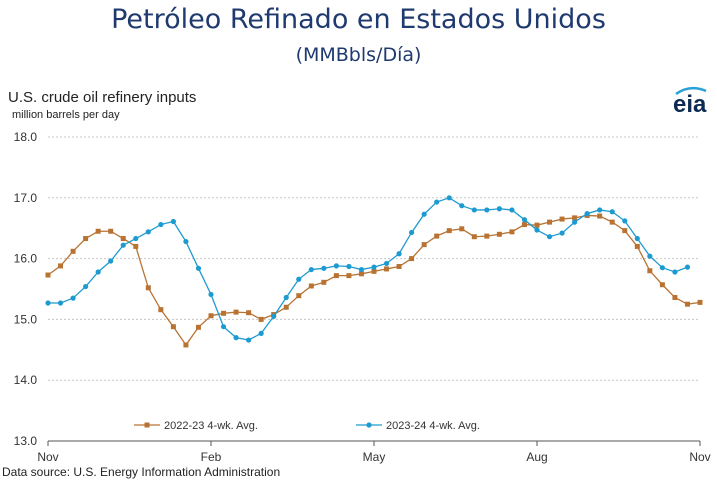 Image resolution: width=717 pixels, height=482 pixels. I want to click on y-tick-label: 15.0, so click(26, 319).